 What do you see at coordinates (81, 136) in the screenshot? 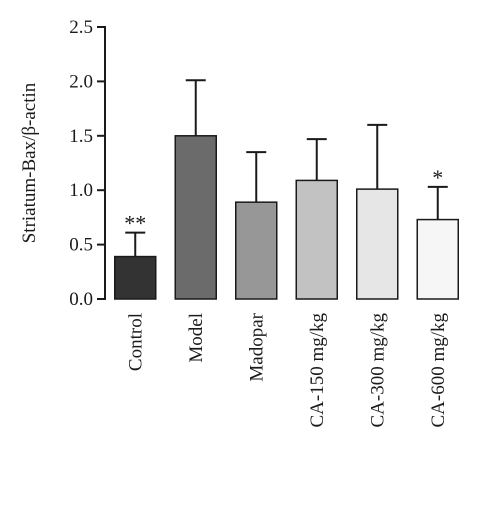
I see `y-tick-label: 1.5` at bounding box center [81, 136].